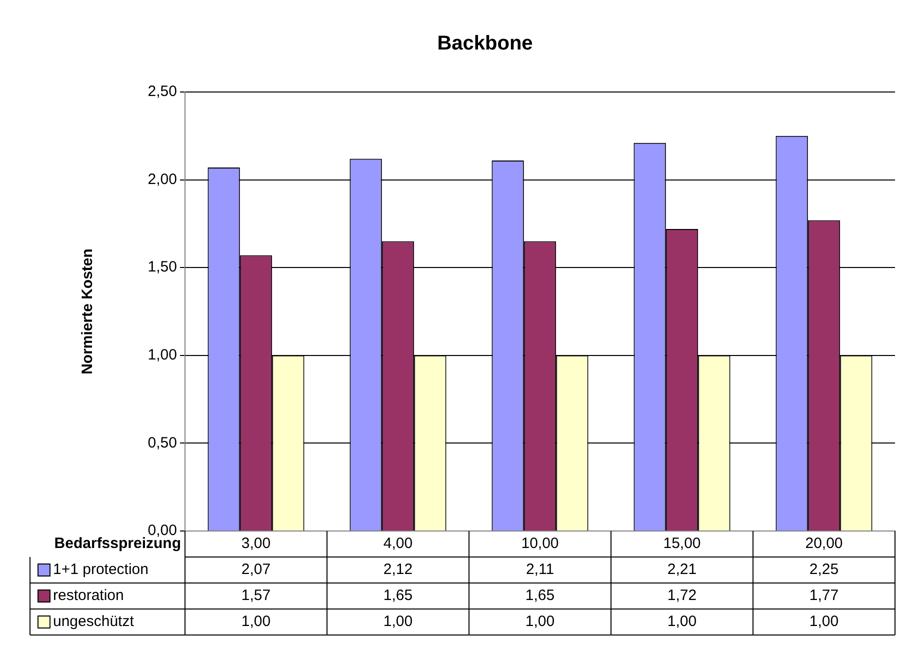 The height and width of the screenshot is (647, 911). What do you see at coordinates (398, 543) in the screenshot?
I see `x-tick-label: 4,00` at bounding box center [398, 543].